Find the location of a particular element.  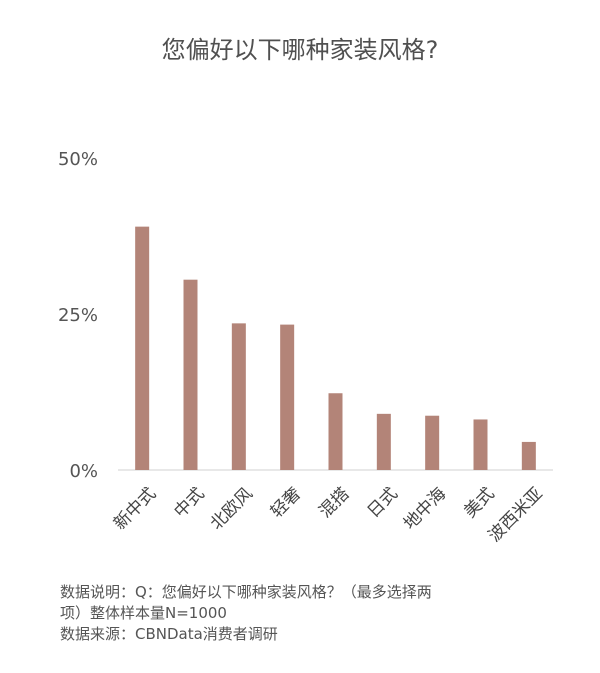

y-axis: 0% 25% 50% is located at coordinates (78, 315).